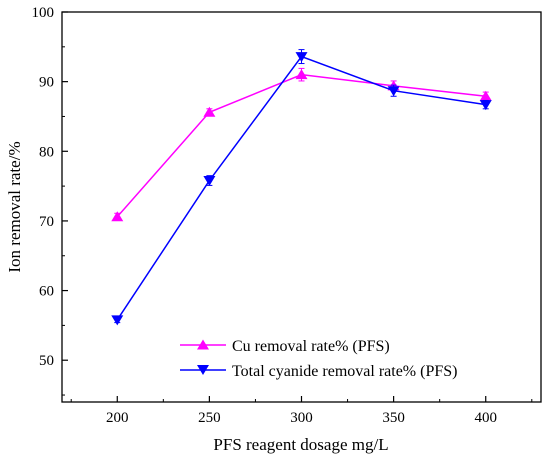  What do you see at coordinates (46, 361) in the screenshot?
I see `y-tick-label-50: 50` at bounding box center [46, 361].